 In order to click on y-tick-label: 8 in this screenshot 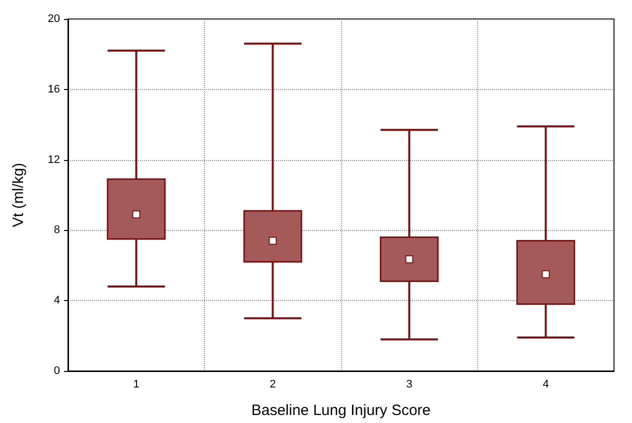, I will do `click(57, 230)`.